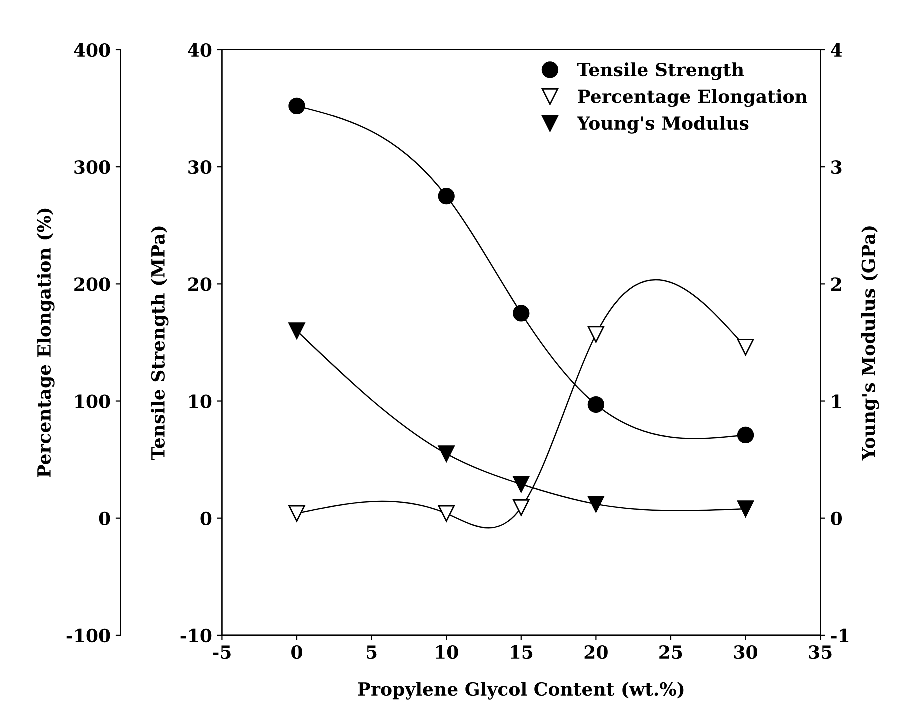  What do you see at coordinates (88, 635) in the screenshot?
I see `y3-tick-label: -100` at bounding box center [88, 635].